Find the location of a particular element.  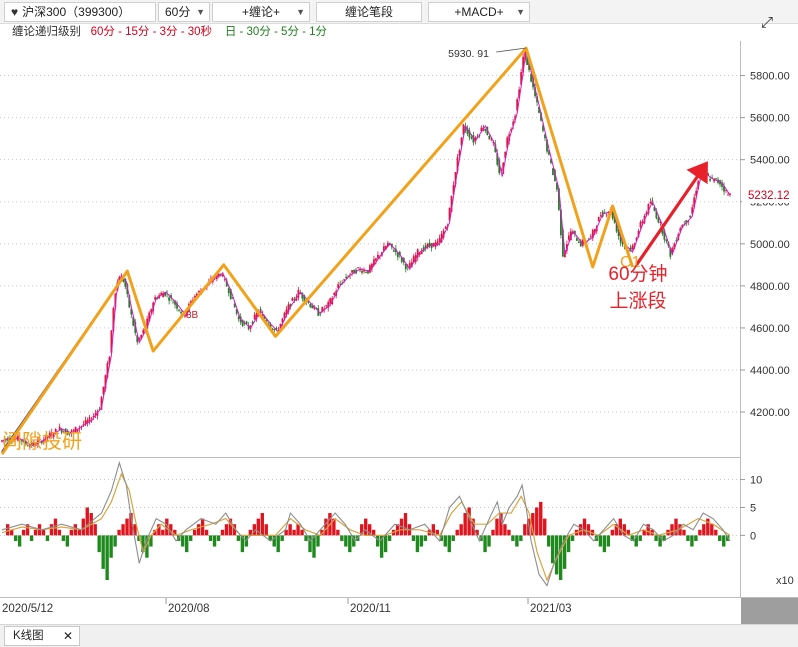

expand-button: ⤢ is located at coordinates (767, 22).